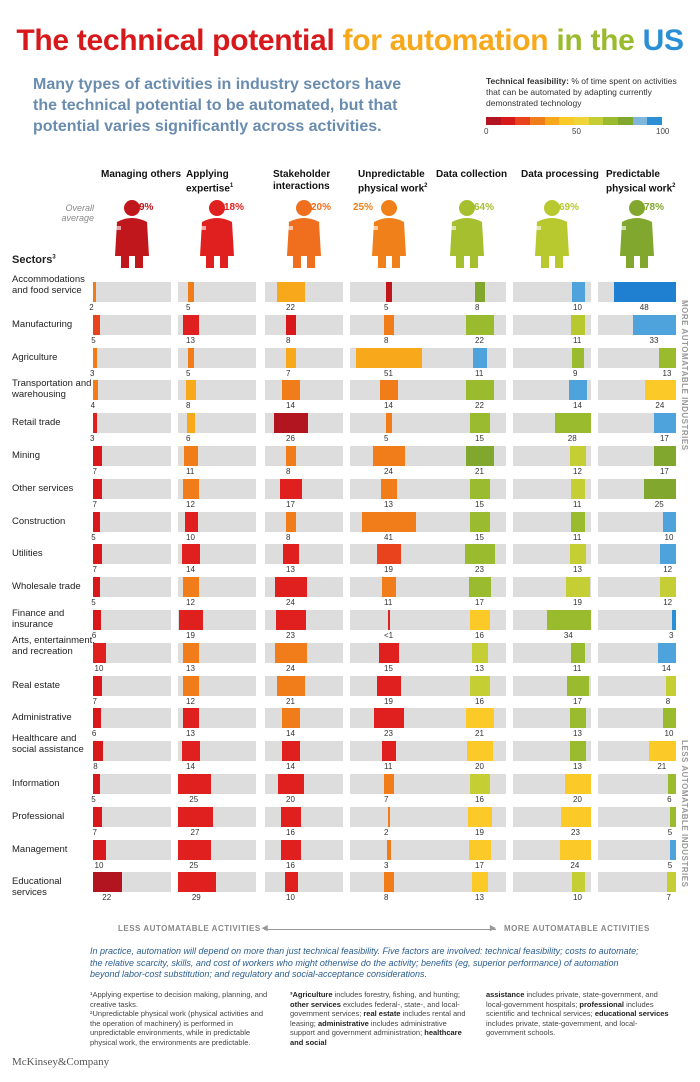 The width and height of the screenshot is (700, 1082). I want to click on value-label: 20, so click(577, 799).